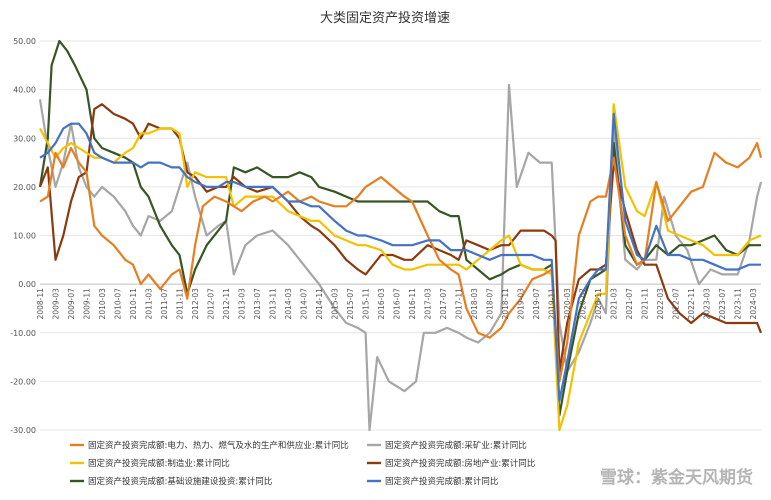 This screenshot has height=500, width=771. I want to click on x-tick-label: 2020-03, so click(567, 304).